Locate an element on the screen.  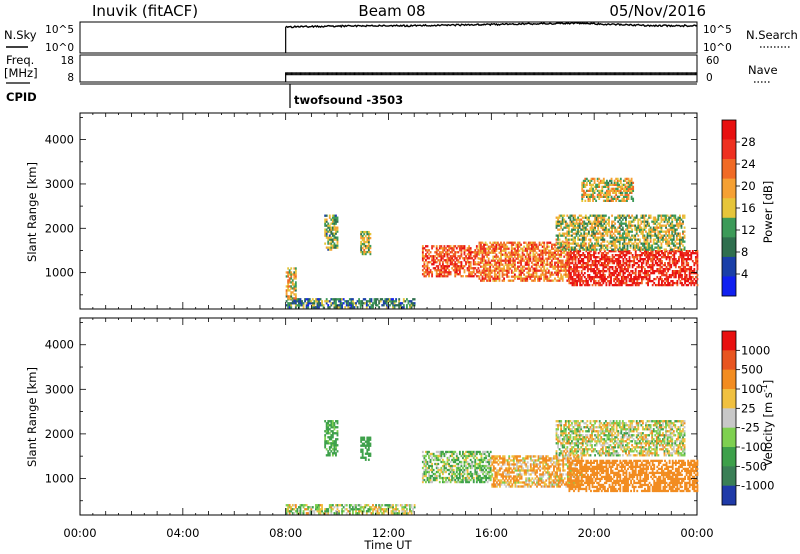
colorbar-swatch is located at coordinates (729, 286).